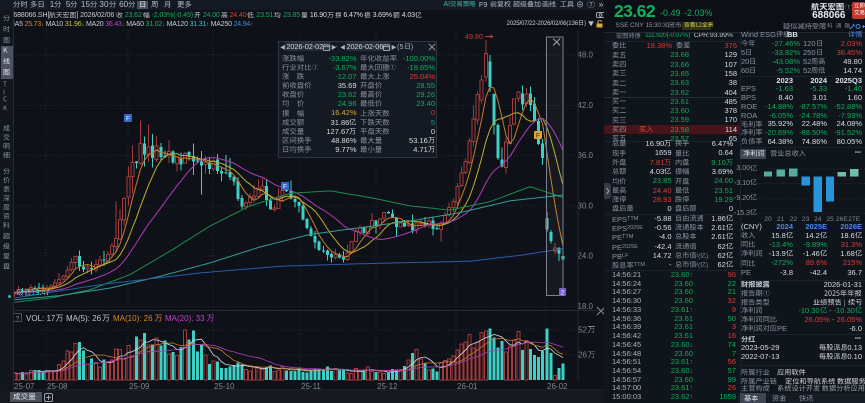  Describe the element at coordinates (224, 386) in the screenshot. I see `svg-text: 25-10` at that location.